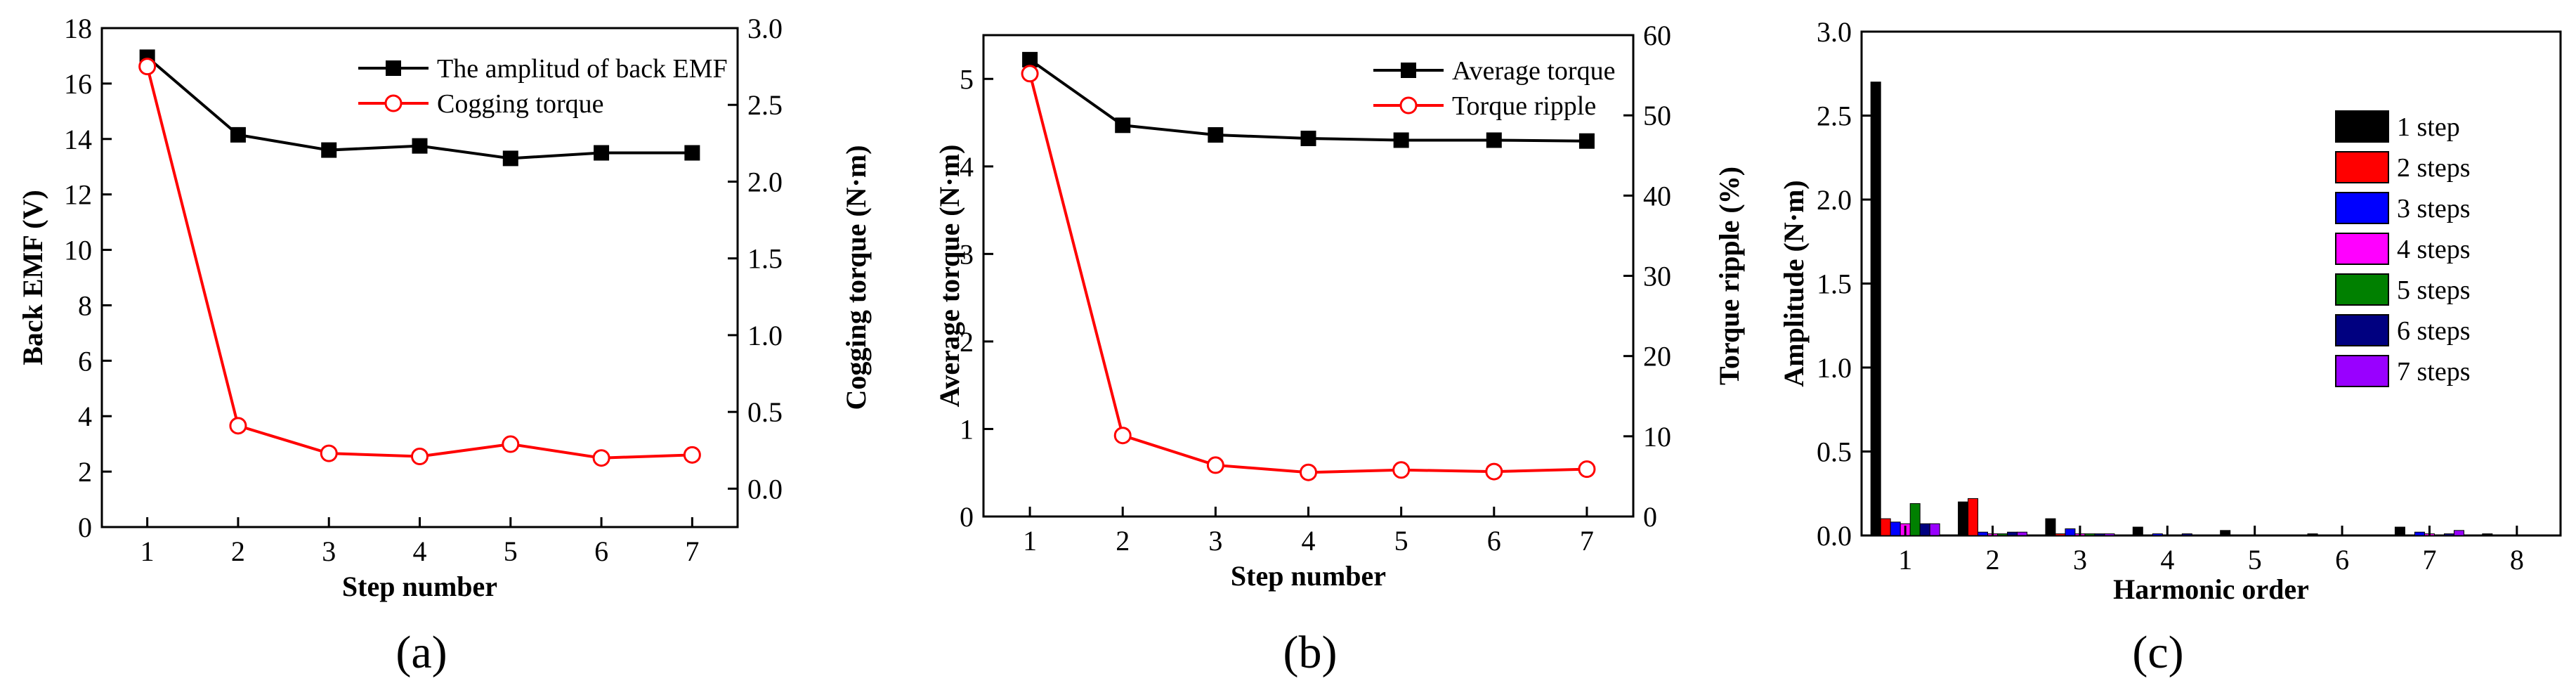 This screenshot has height=695, width=2576. I want to click on y-right-tick-label: 1.0, so click(765, 335).